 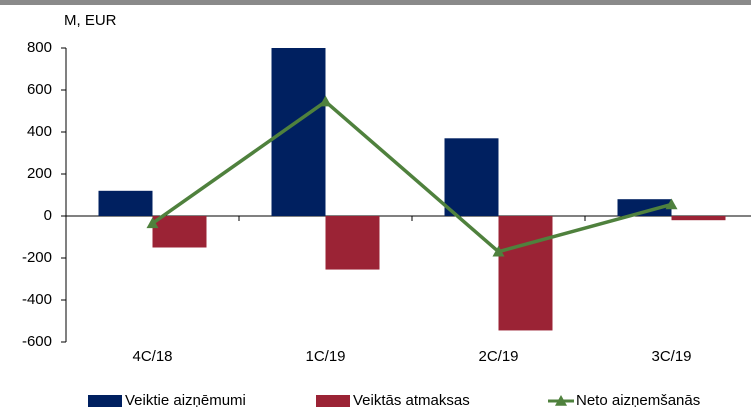 I want to click on y-tick-label: 0, so click(x=48, y=215).